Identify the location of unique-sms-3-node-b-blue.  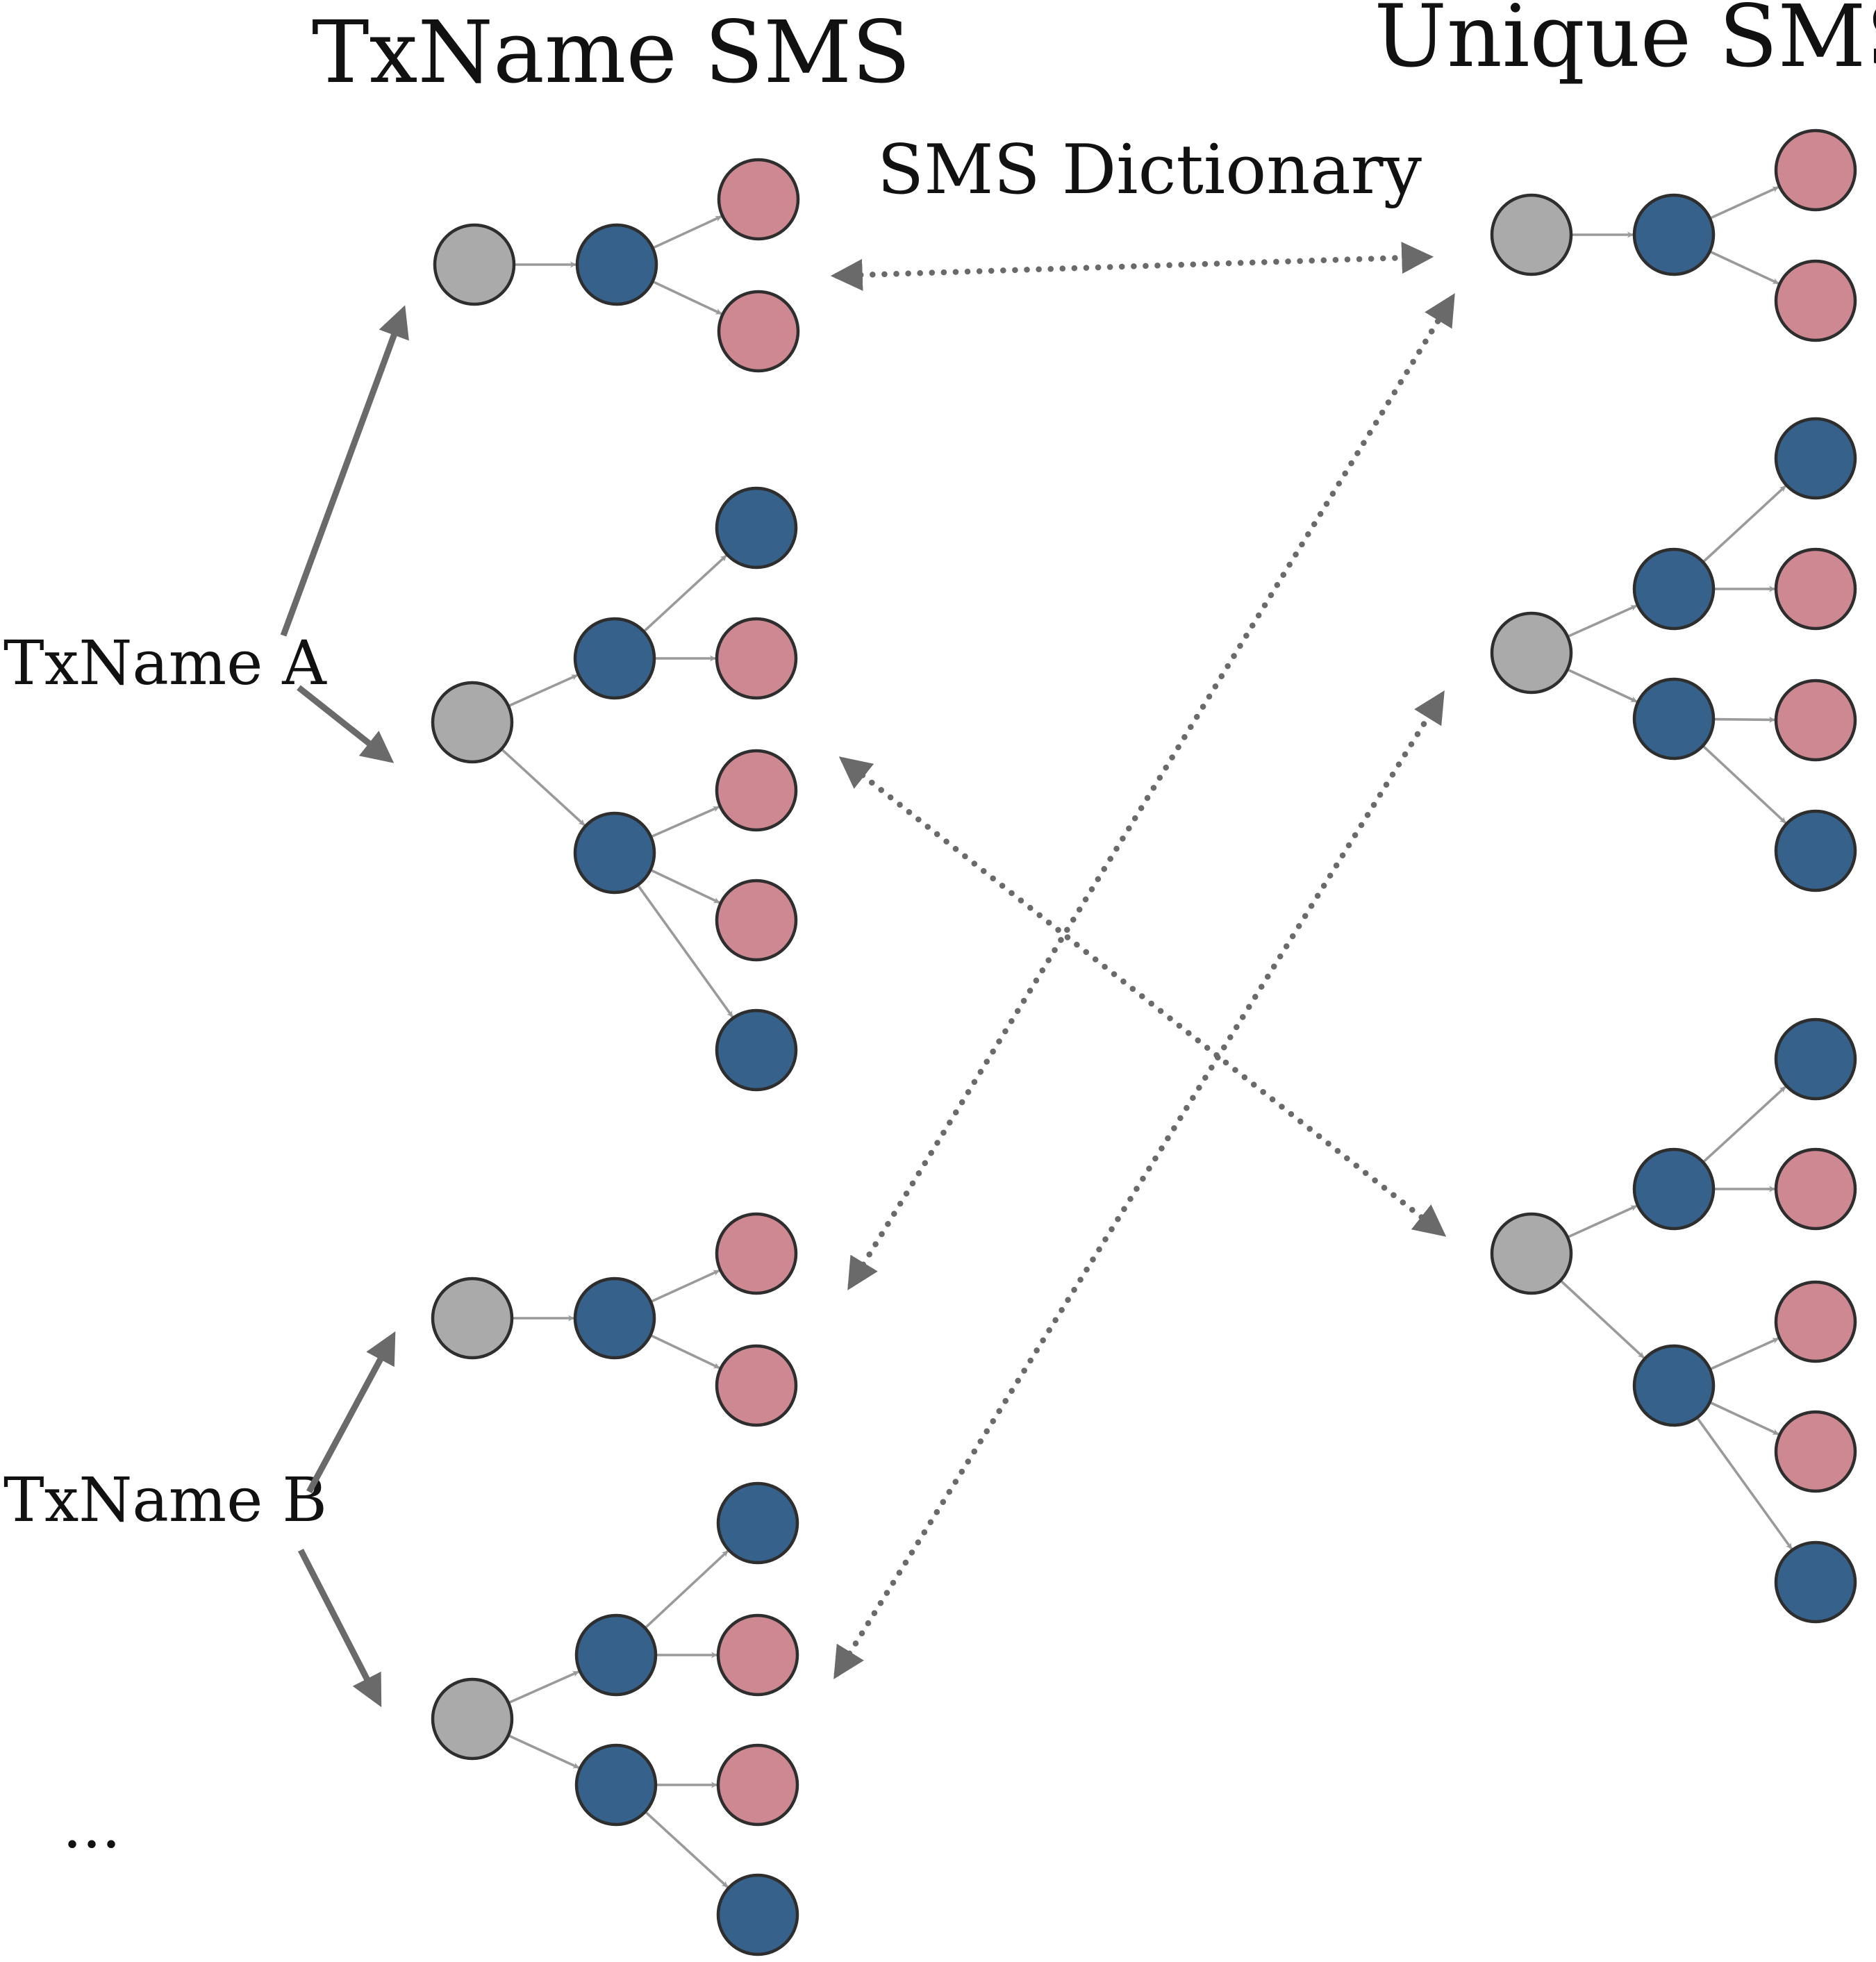
(1674, 1385).